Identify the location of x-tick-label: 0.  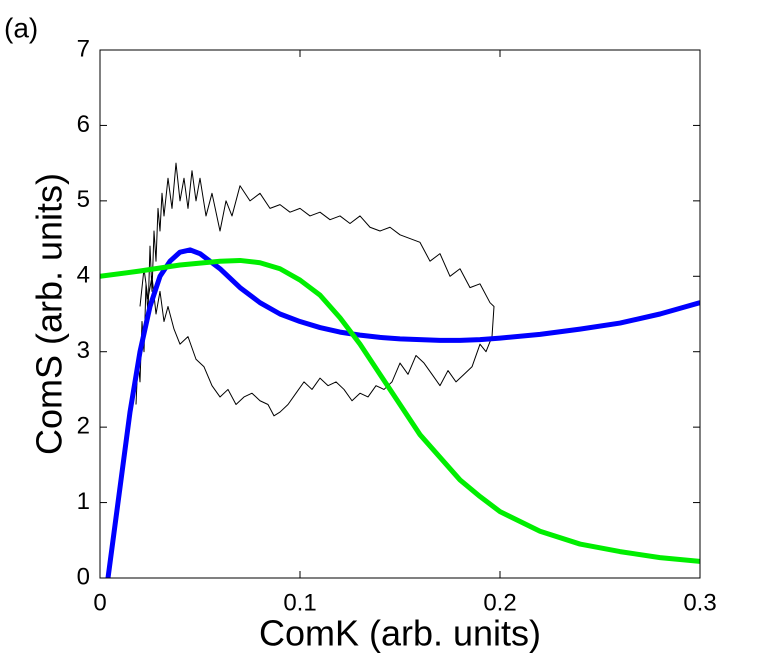
(99, 602).